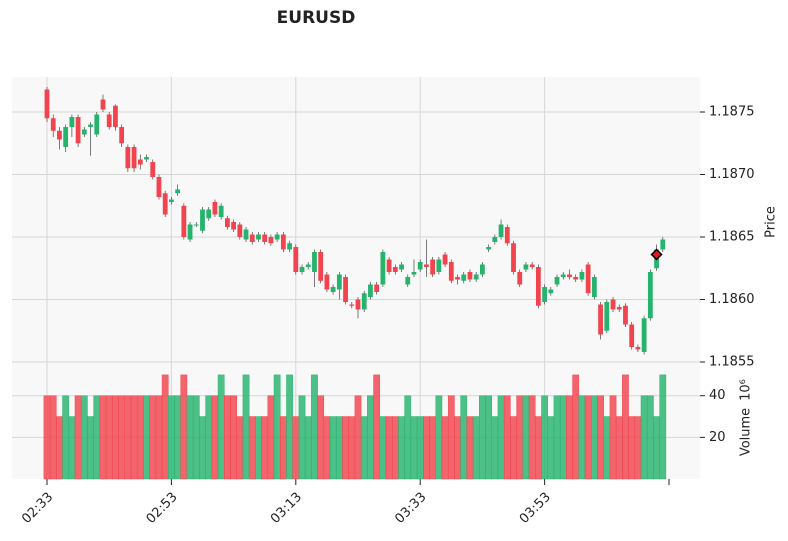 This screenshot has width=788, height=541. I want to click on volume-tick-label: 20, so click(717, 437).